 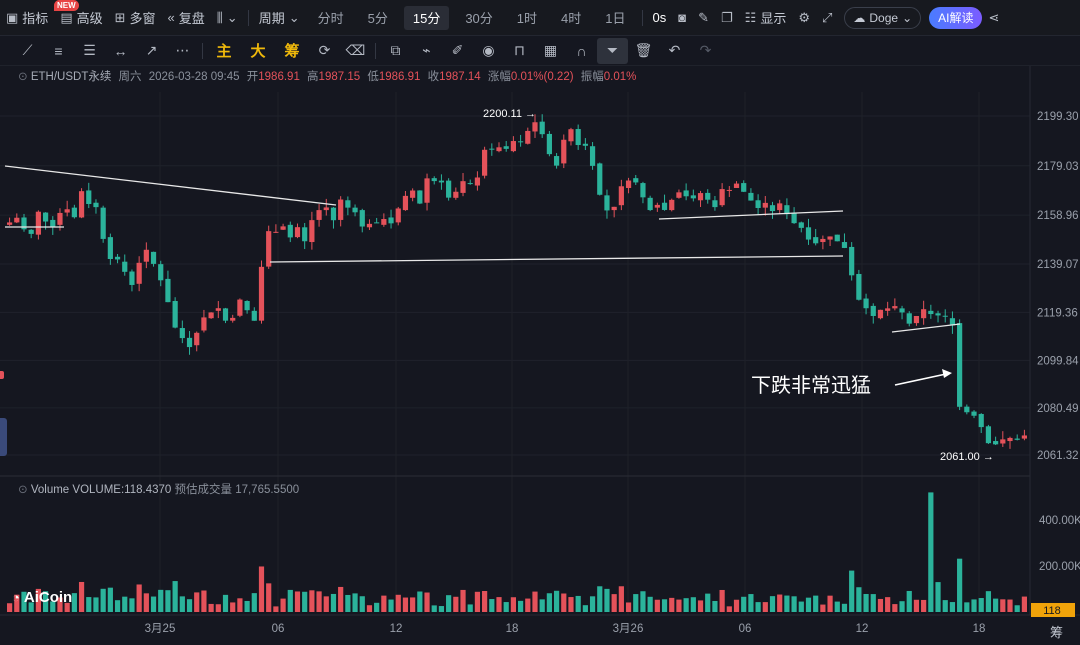 I want to click on tab-timeframe-1m: 分时, so click(x=330, y=18).